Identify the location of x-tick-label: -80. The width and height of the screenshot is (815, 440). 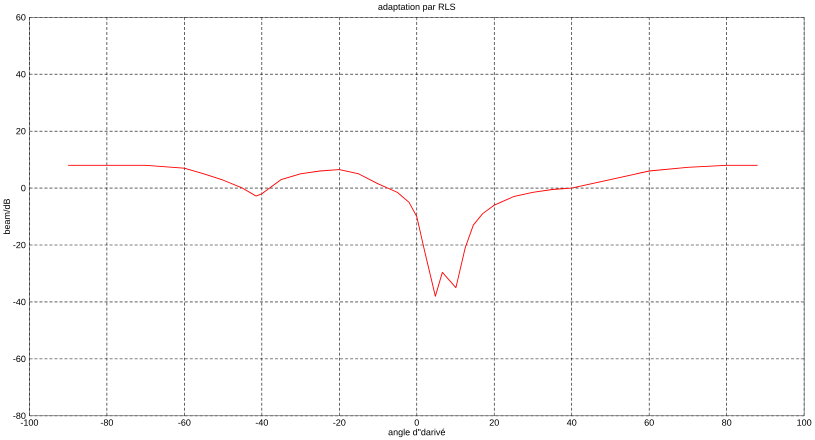
(107, 422).